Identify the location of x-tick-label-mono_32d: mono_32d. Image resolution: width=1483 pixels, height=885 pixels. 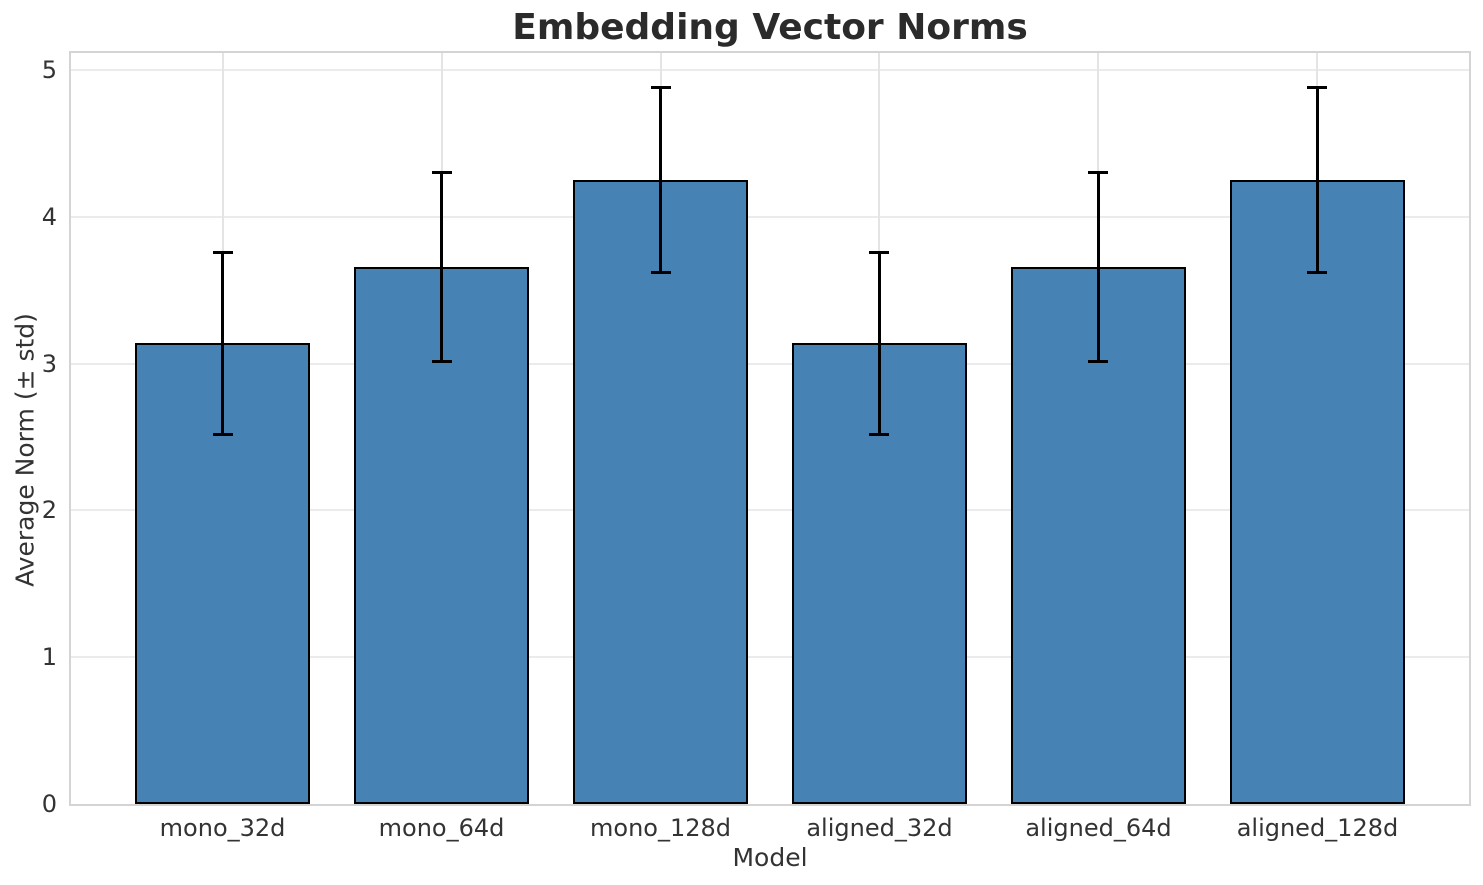
(222, 828).